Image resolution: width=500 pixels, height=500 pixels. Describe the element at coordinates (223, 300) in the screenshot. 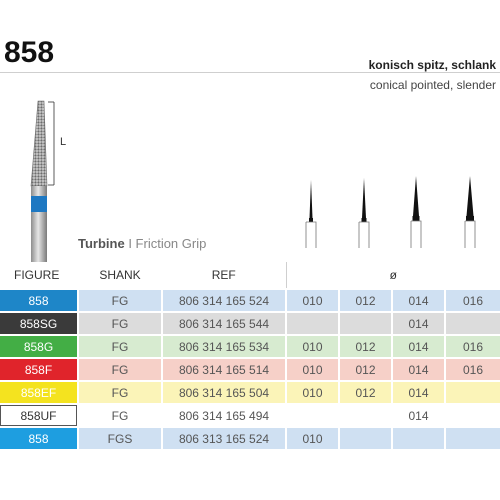

I see `ref-cell: 806 314 165 524` at that location.